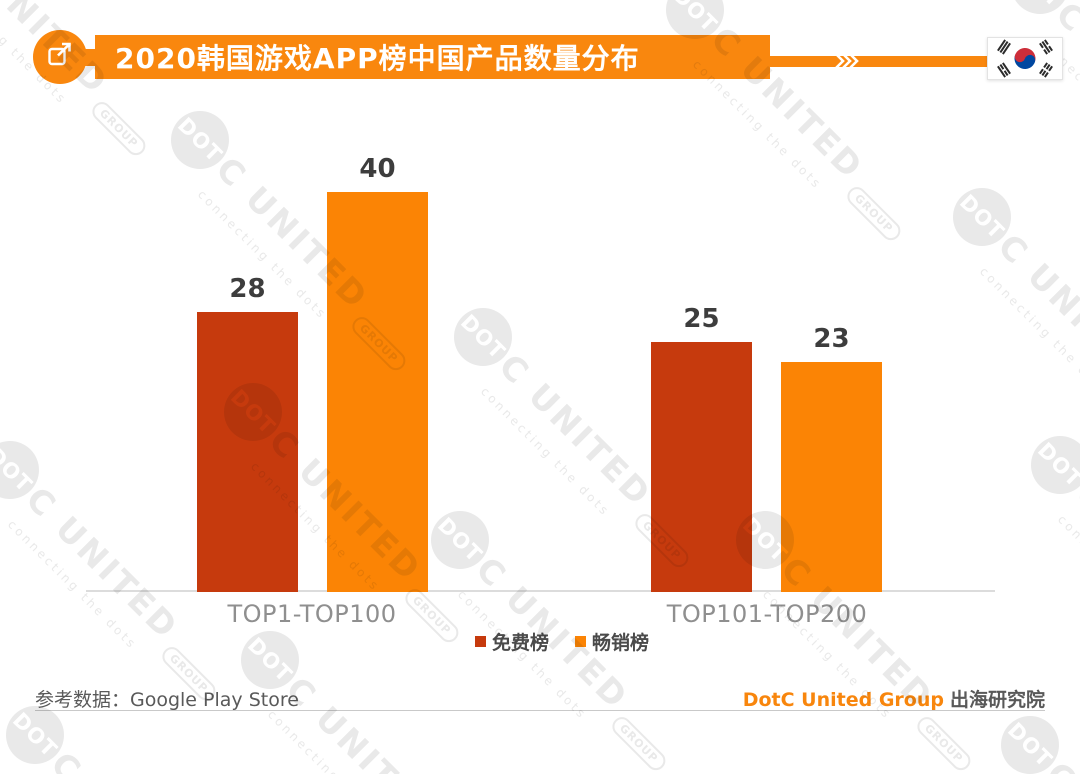 The image size is (1080, 774). What do you see at coordinates (849, 63) in the screenshot?
I see `triple-chevron-right-icon` at bounding box center [849, 63].